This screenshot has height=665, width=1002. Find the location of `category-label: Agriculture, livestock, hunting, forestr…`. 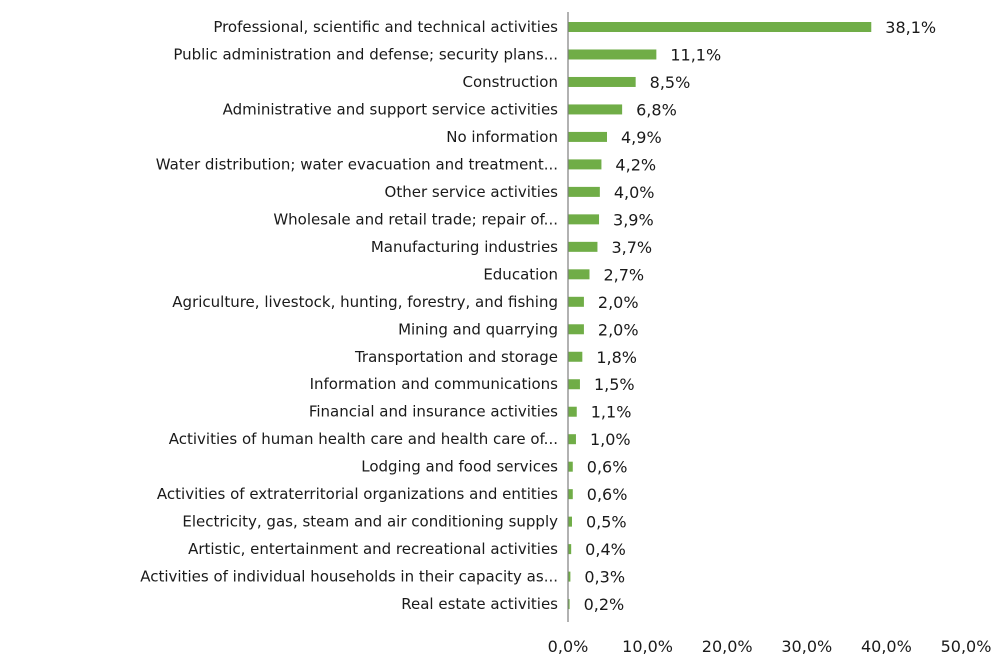

category-label: Agriculture, livestock, hunting, forestr… is located at coordinates (365, 302).